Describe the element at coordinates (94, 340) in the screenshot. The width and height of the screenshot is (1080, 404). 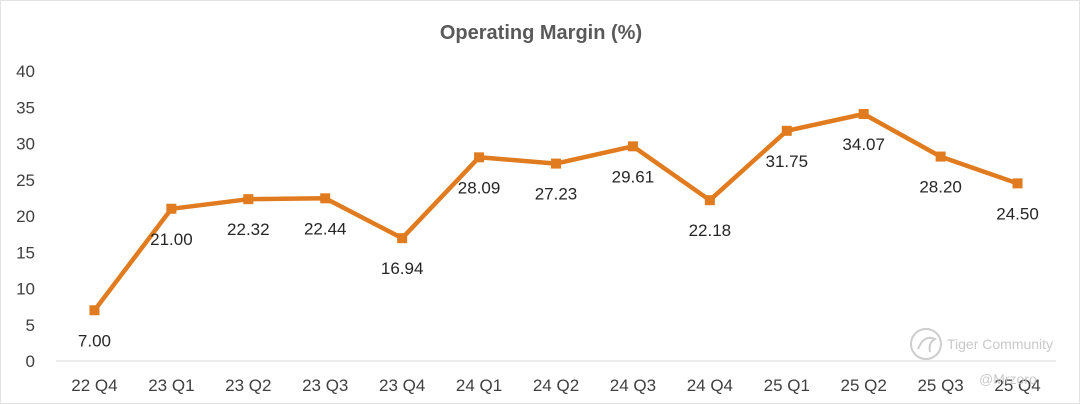
I see `data-label: 7.00` at that location.